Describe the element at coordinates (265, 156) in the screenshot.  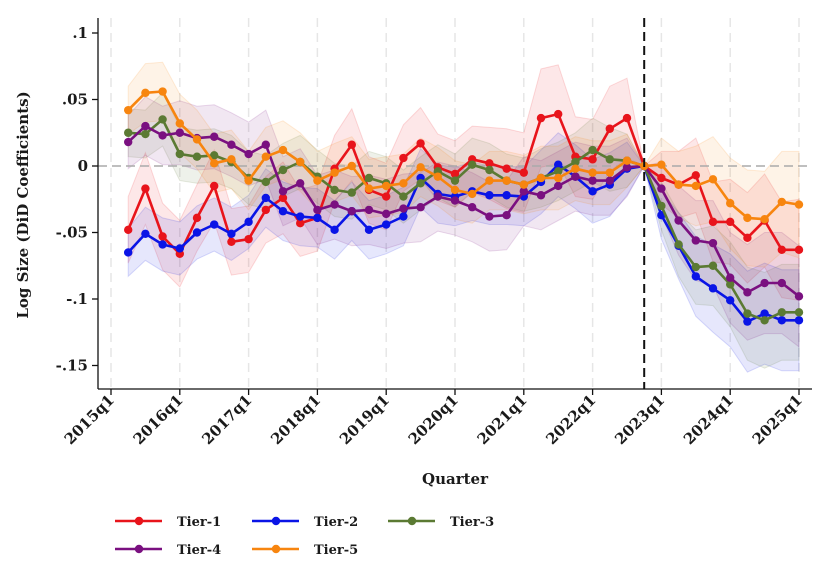
I see `point-tier-5-2017q2` at that location.